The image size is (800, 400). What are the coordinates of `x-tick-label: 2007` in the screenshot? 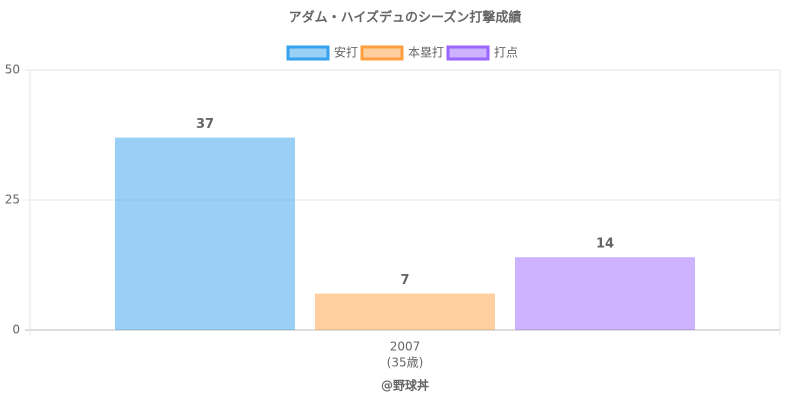 It's located at (405, 347).